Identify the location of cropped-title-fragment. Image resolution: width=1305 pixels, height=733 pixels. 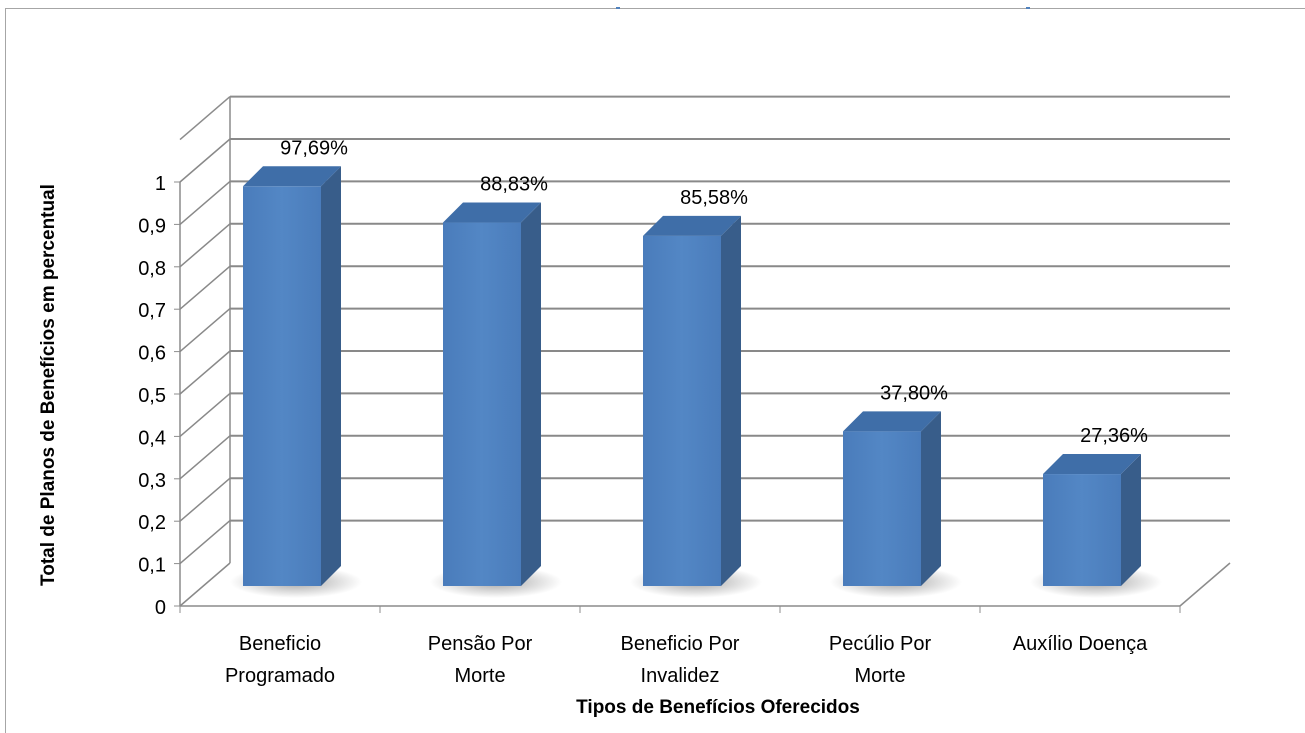
(836, 4).